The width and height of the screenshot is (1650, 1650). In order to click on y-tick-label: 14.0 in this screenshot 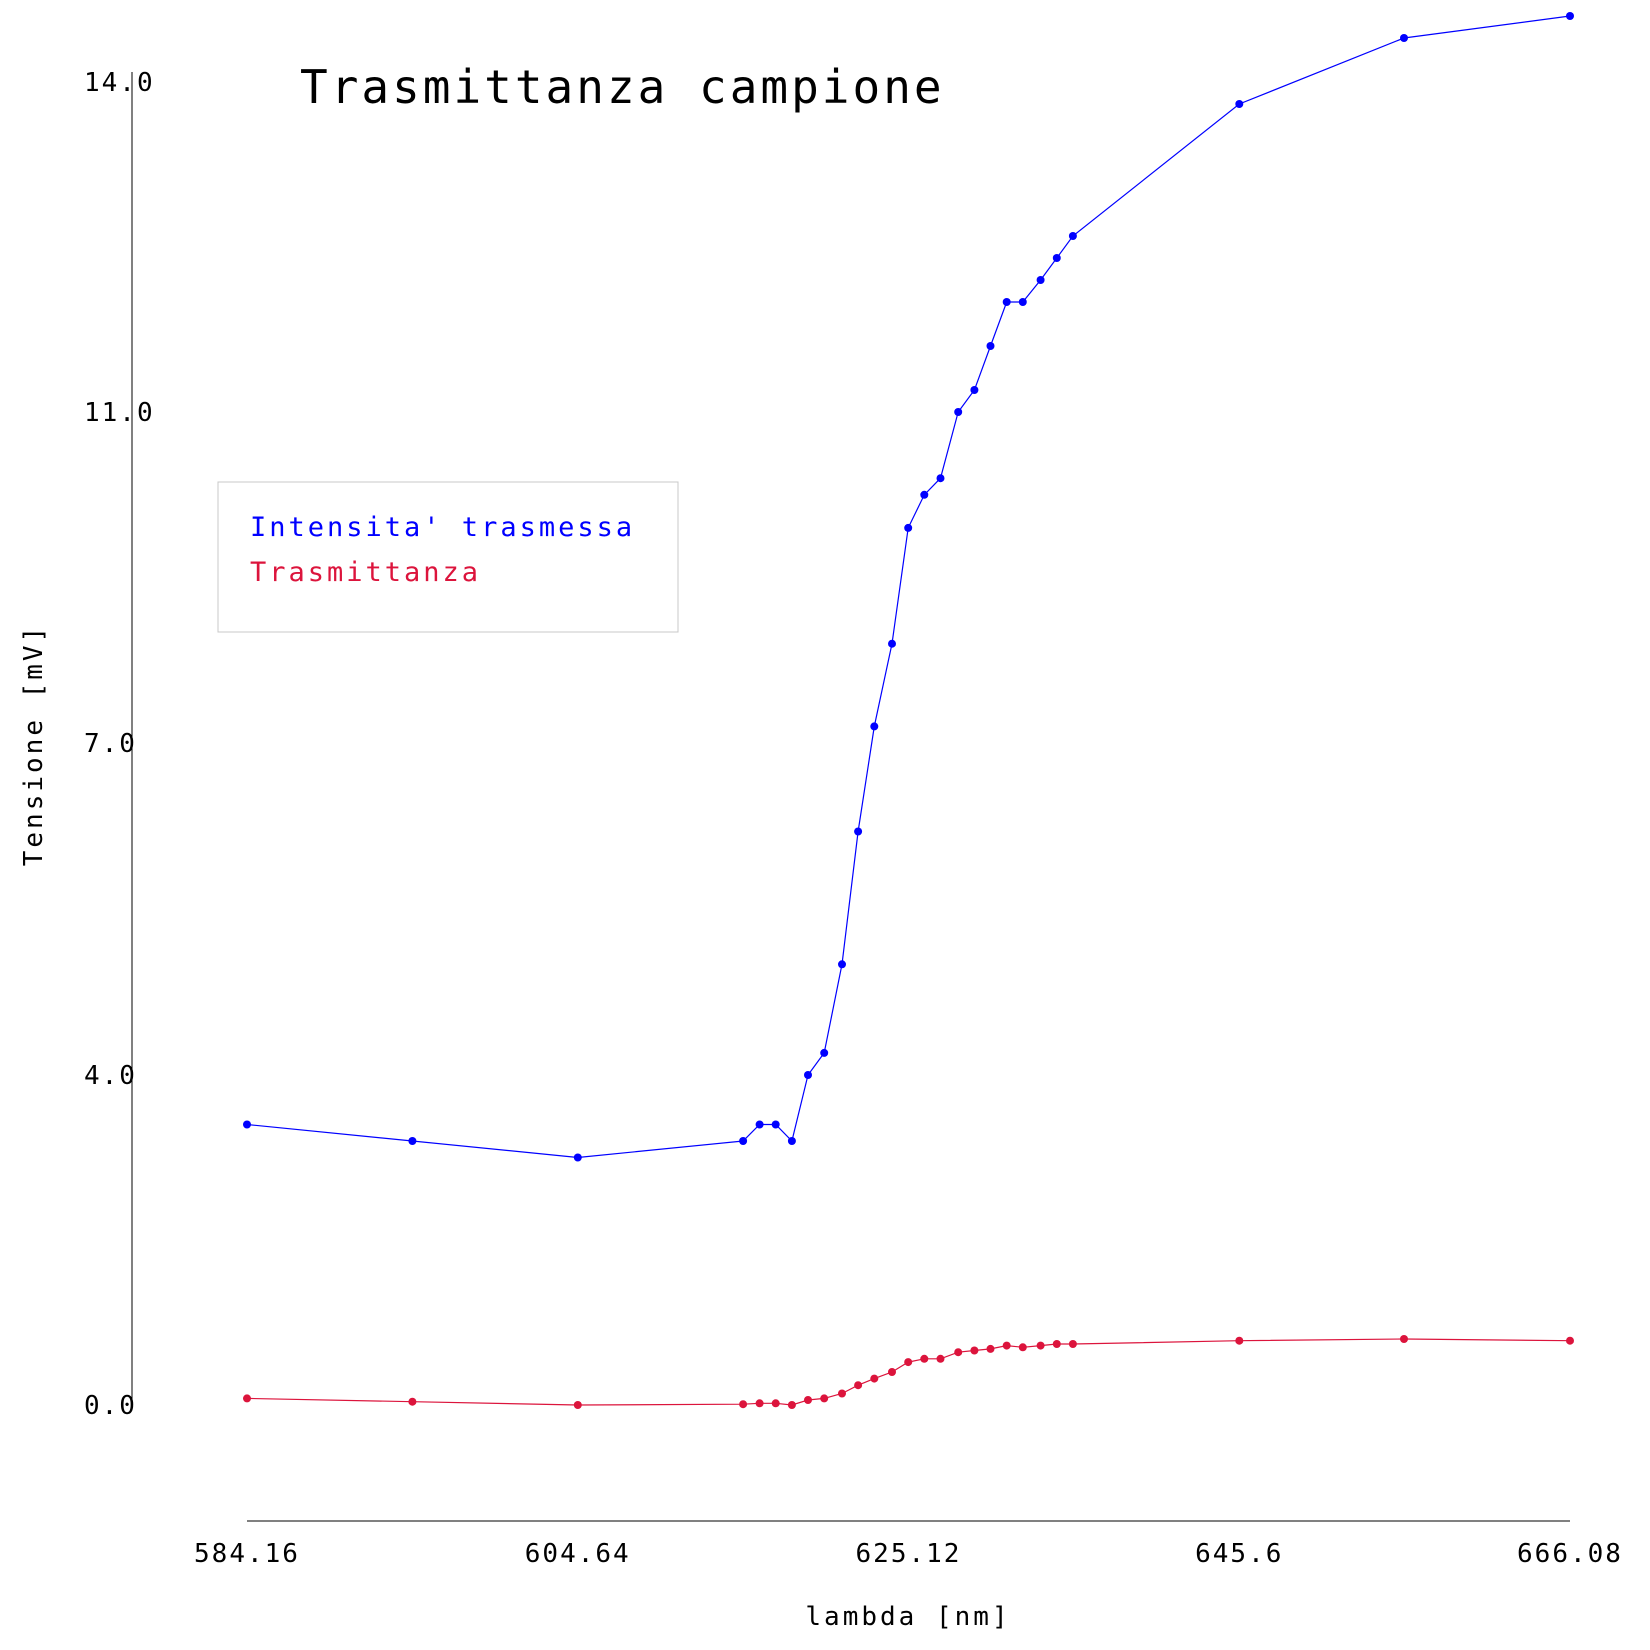, I will do `click(119, 83)`.